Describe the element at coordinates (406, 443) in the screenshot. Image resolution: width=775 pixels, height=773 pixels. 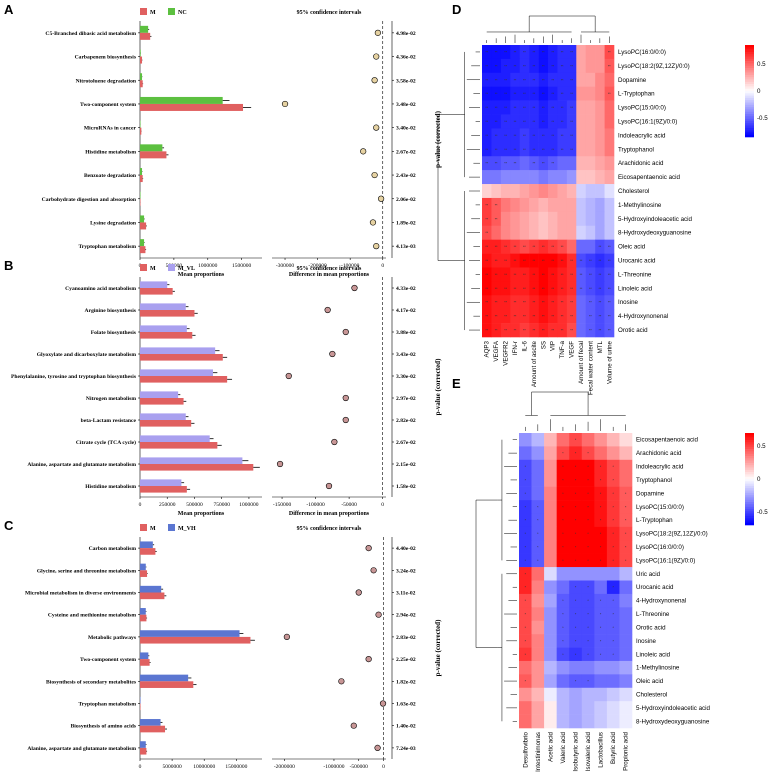
I see `pvalue-label: 2.67e-02` at that location.